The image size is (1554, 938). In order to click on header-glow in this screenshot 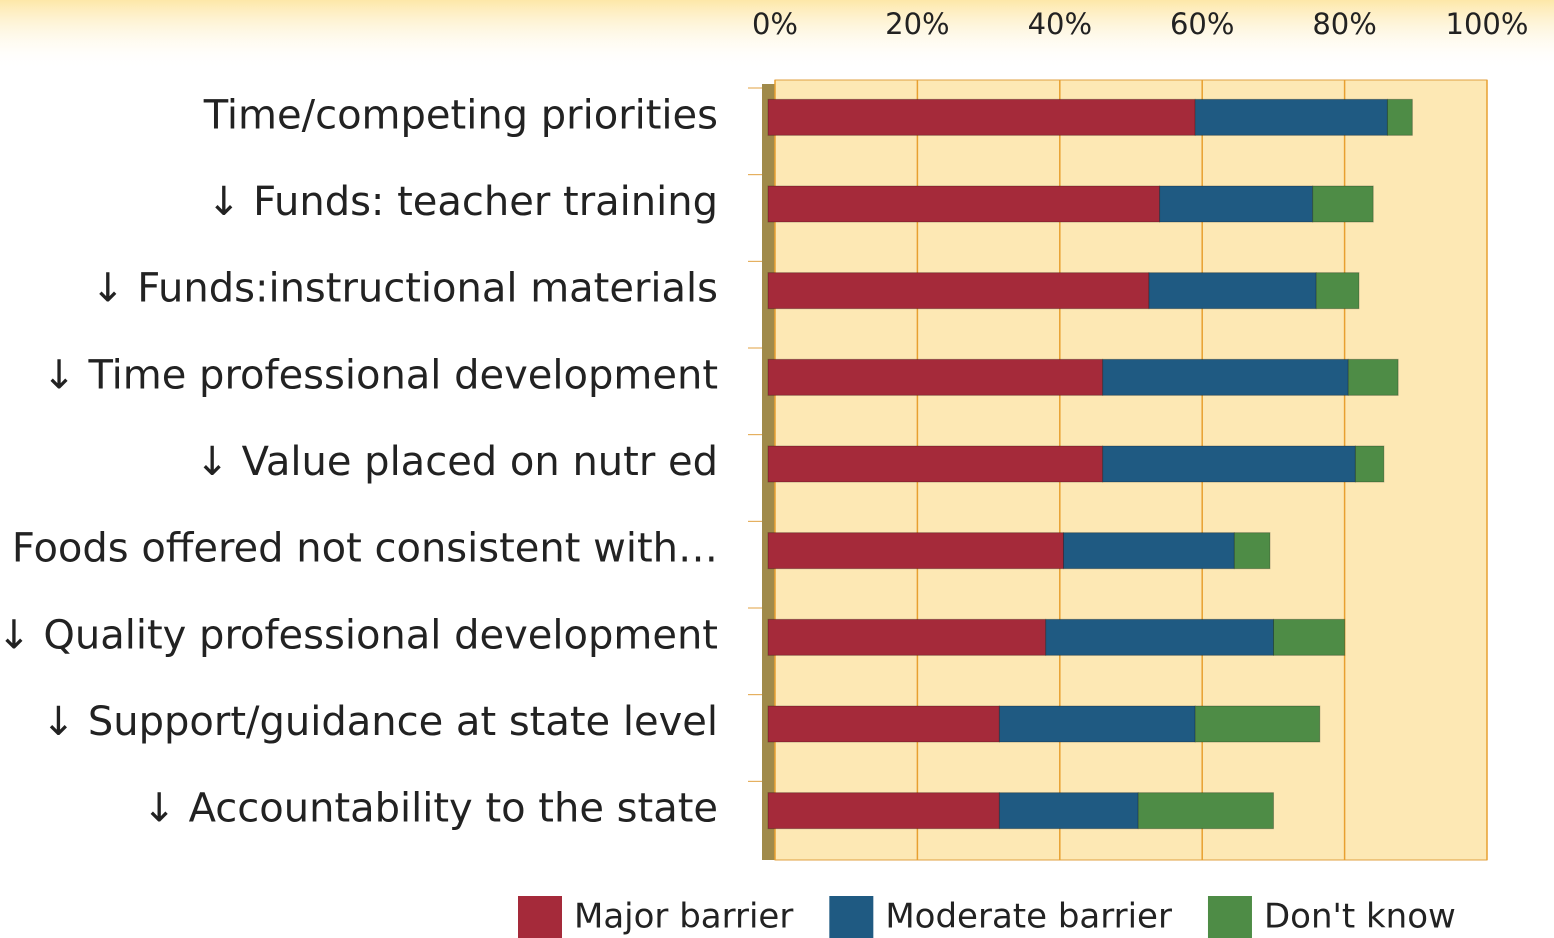, I will do `click(777, 35)`.